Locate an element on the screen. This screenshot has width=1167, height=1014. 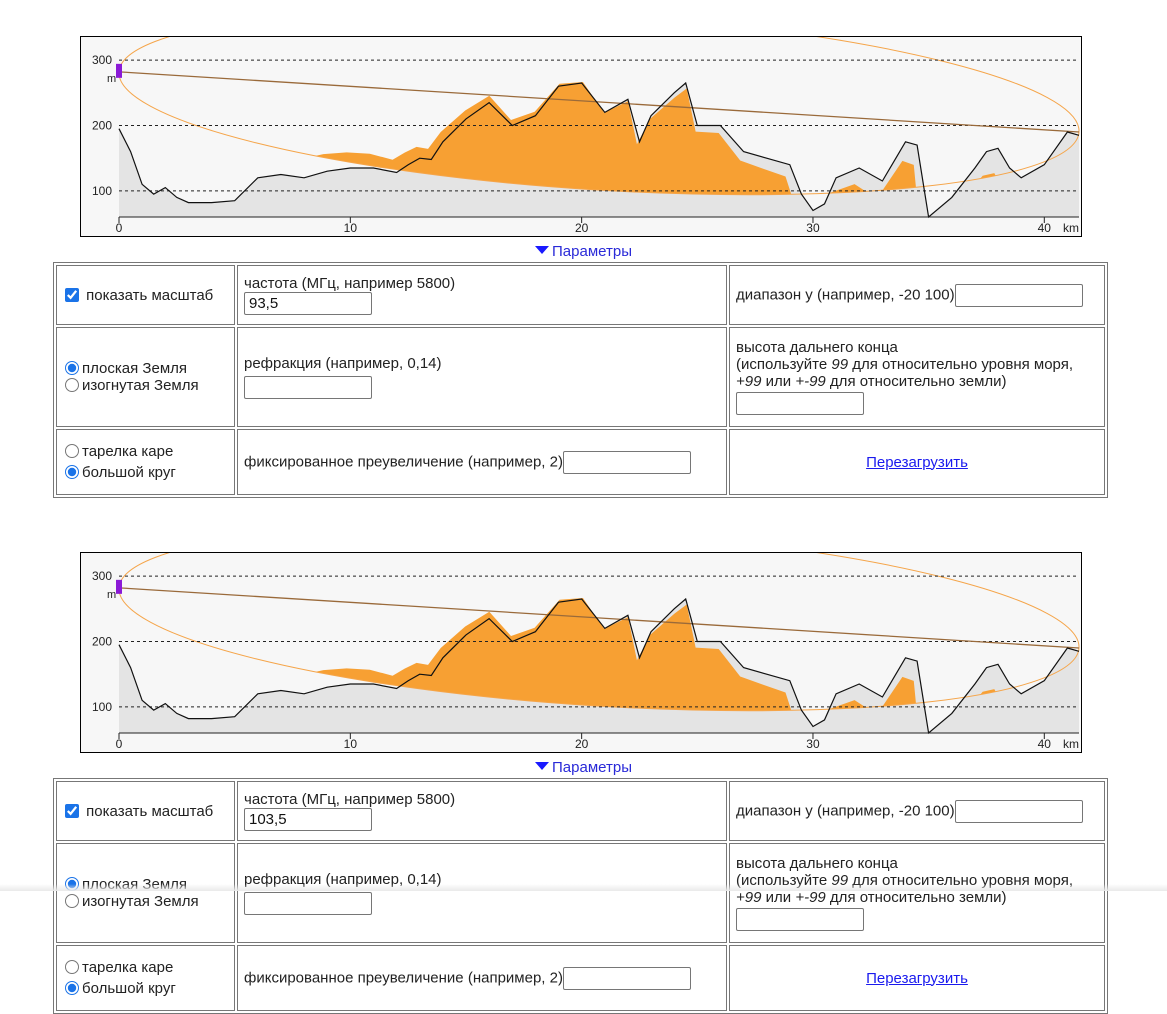
flat-earth-radio is located at coordinates (72, 368).